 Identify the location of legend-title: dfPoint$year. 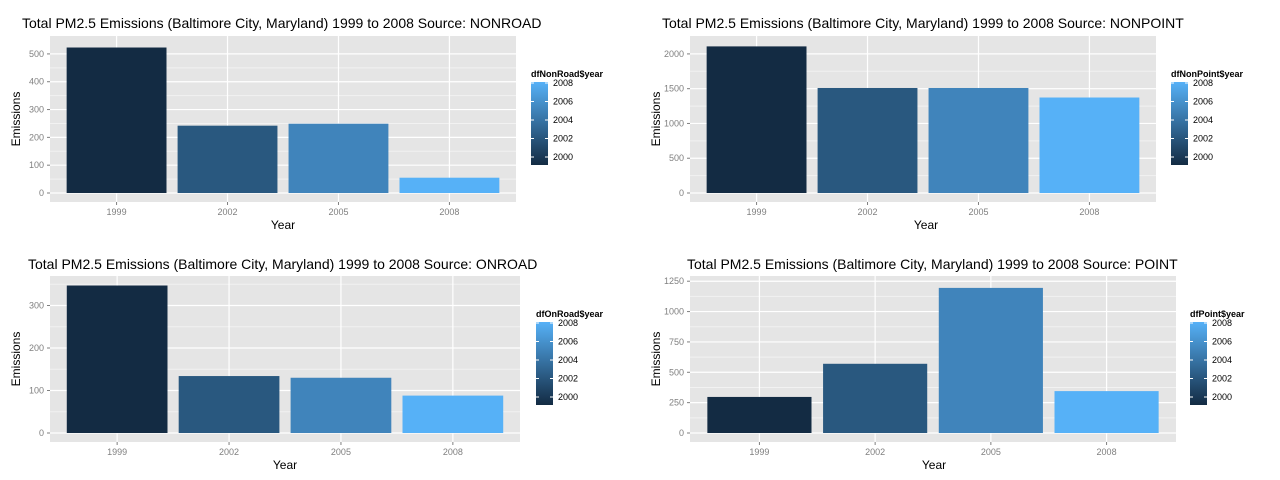
(1217, 314).